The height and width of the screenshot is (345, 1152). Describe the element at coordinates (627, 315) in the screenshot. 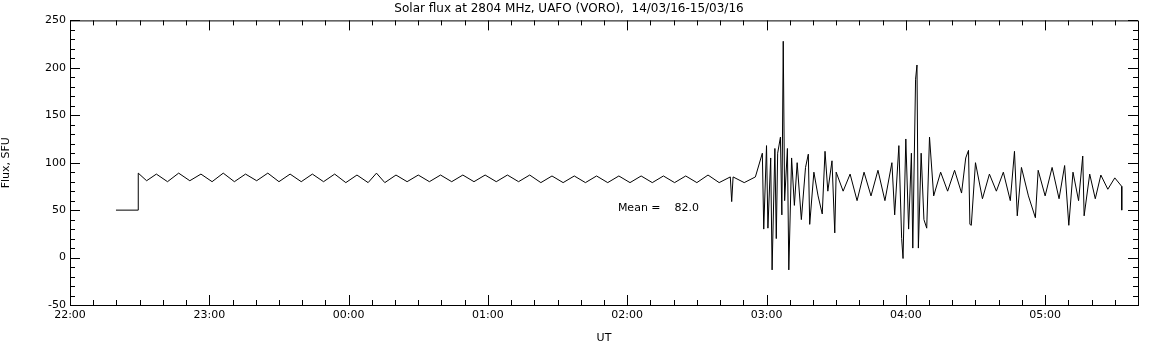

I see `x-tick-label: 02:00` at that location.